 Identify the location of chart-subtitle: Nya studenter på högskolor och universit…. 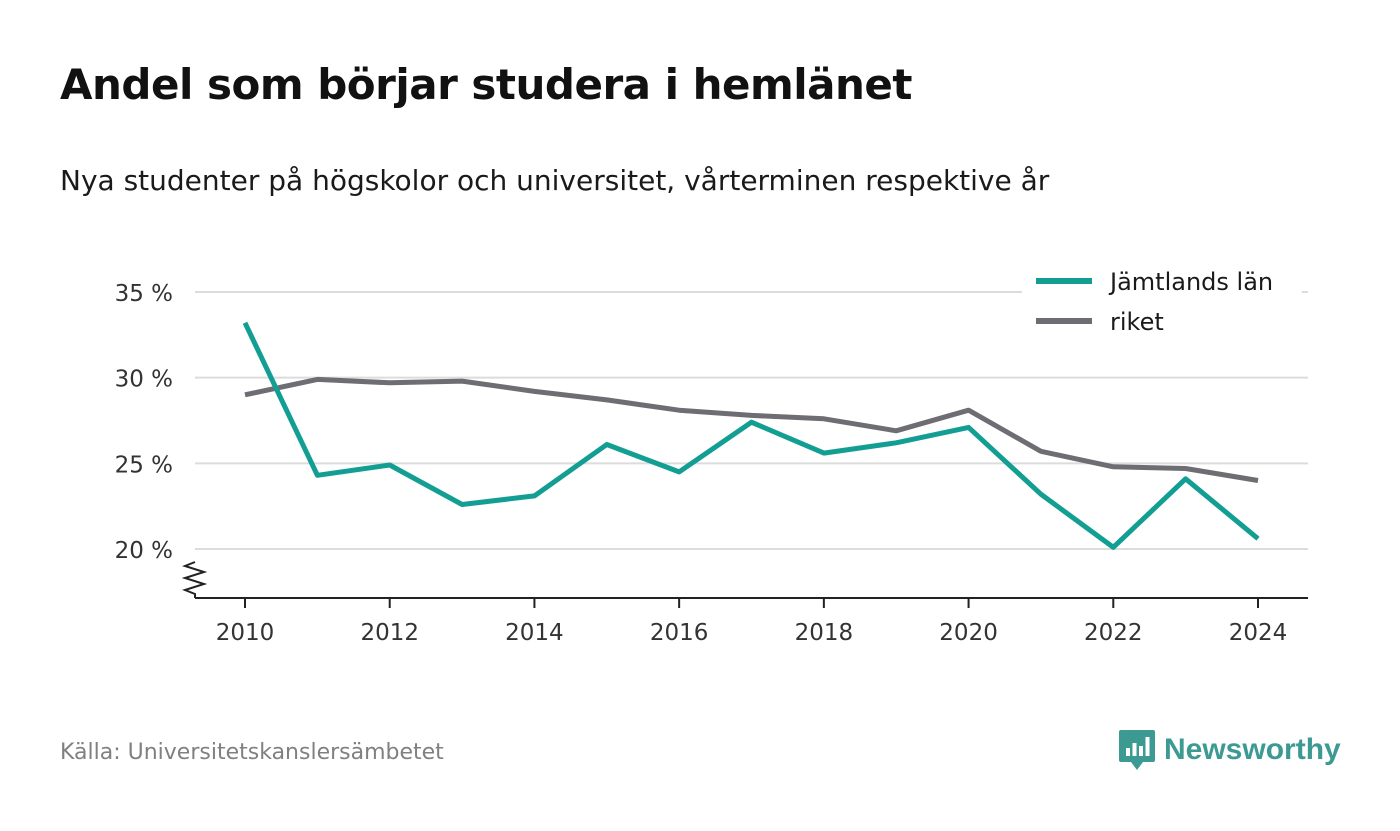
(555, 180).